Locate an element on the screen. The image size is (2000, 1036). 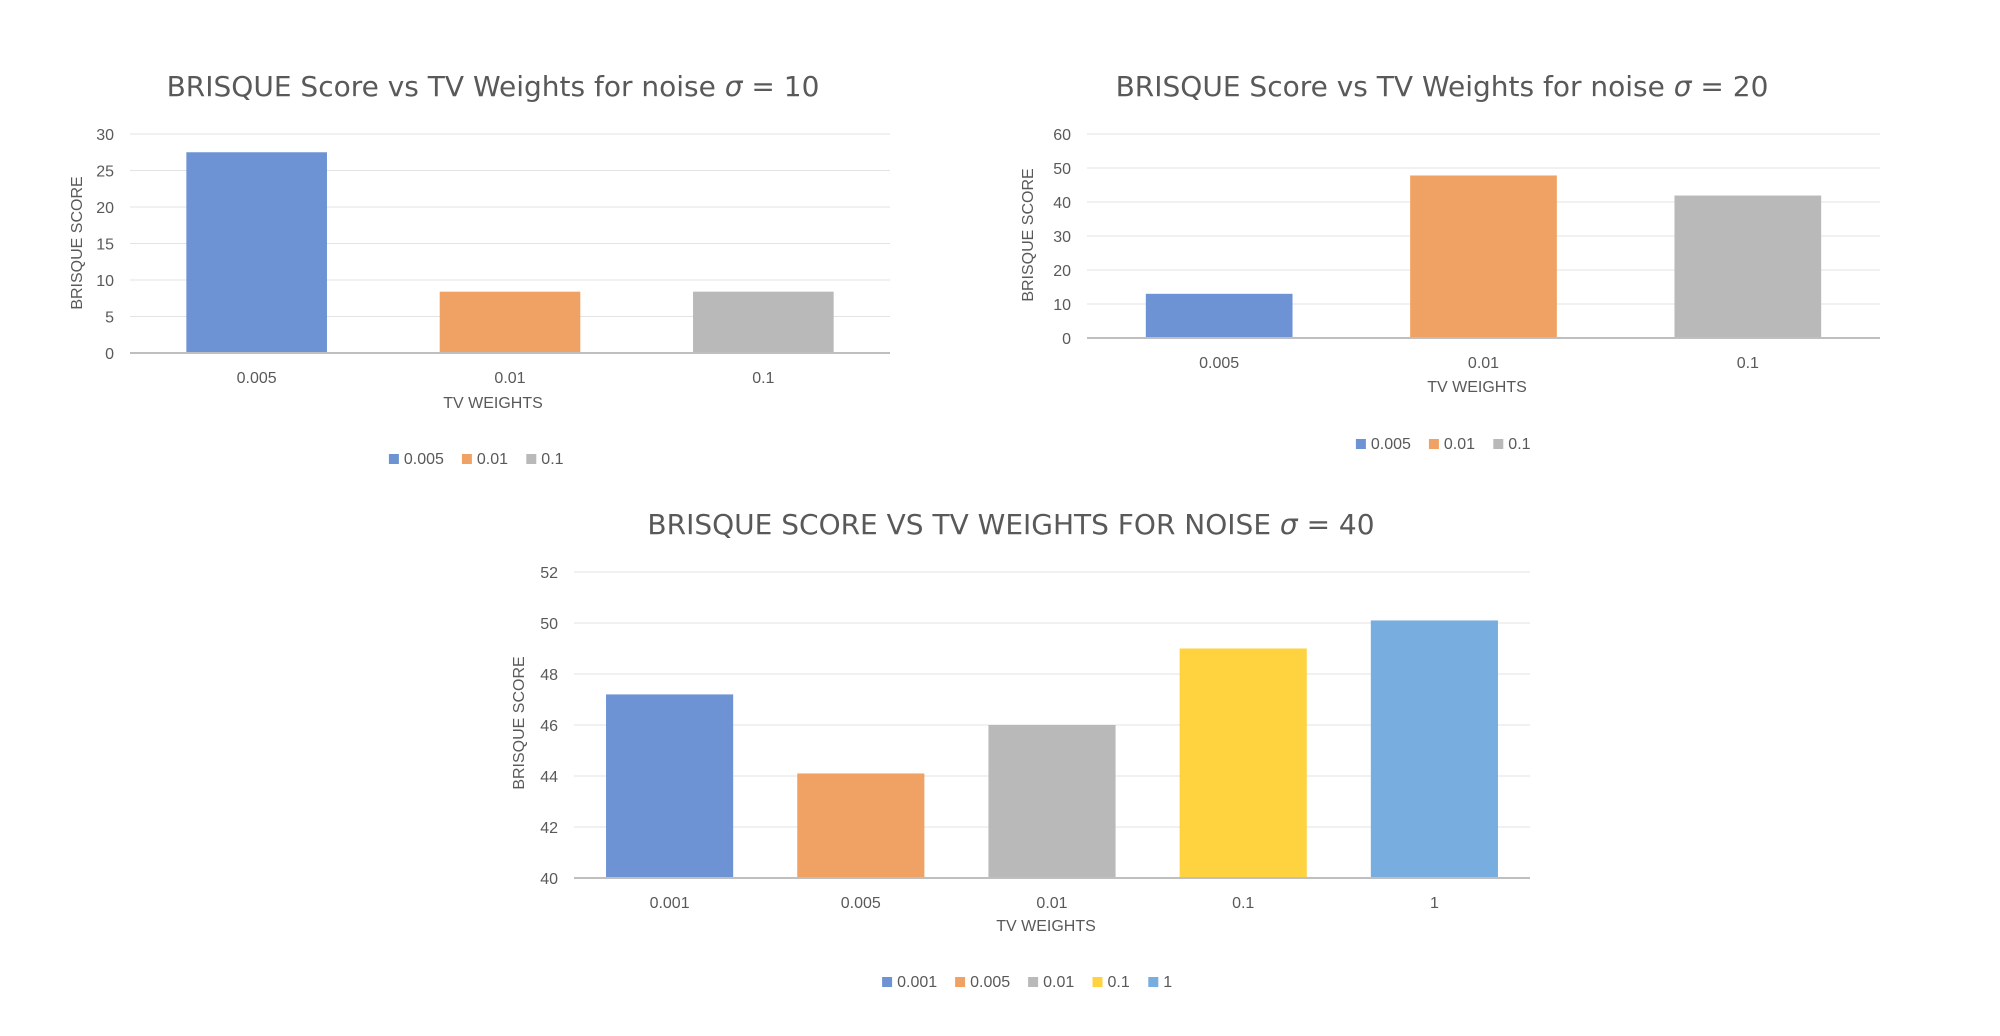
chart-3-x-axis-label: TV WEIGHTS is located at coordinates (1046, 926).